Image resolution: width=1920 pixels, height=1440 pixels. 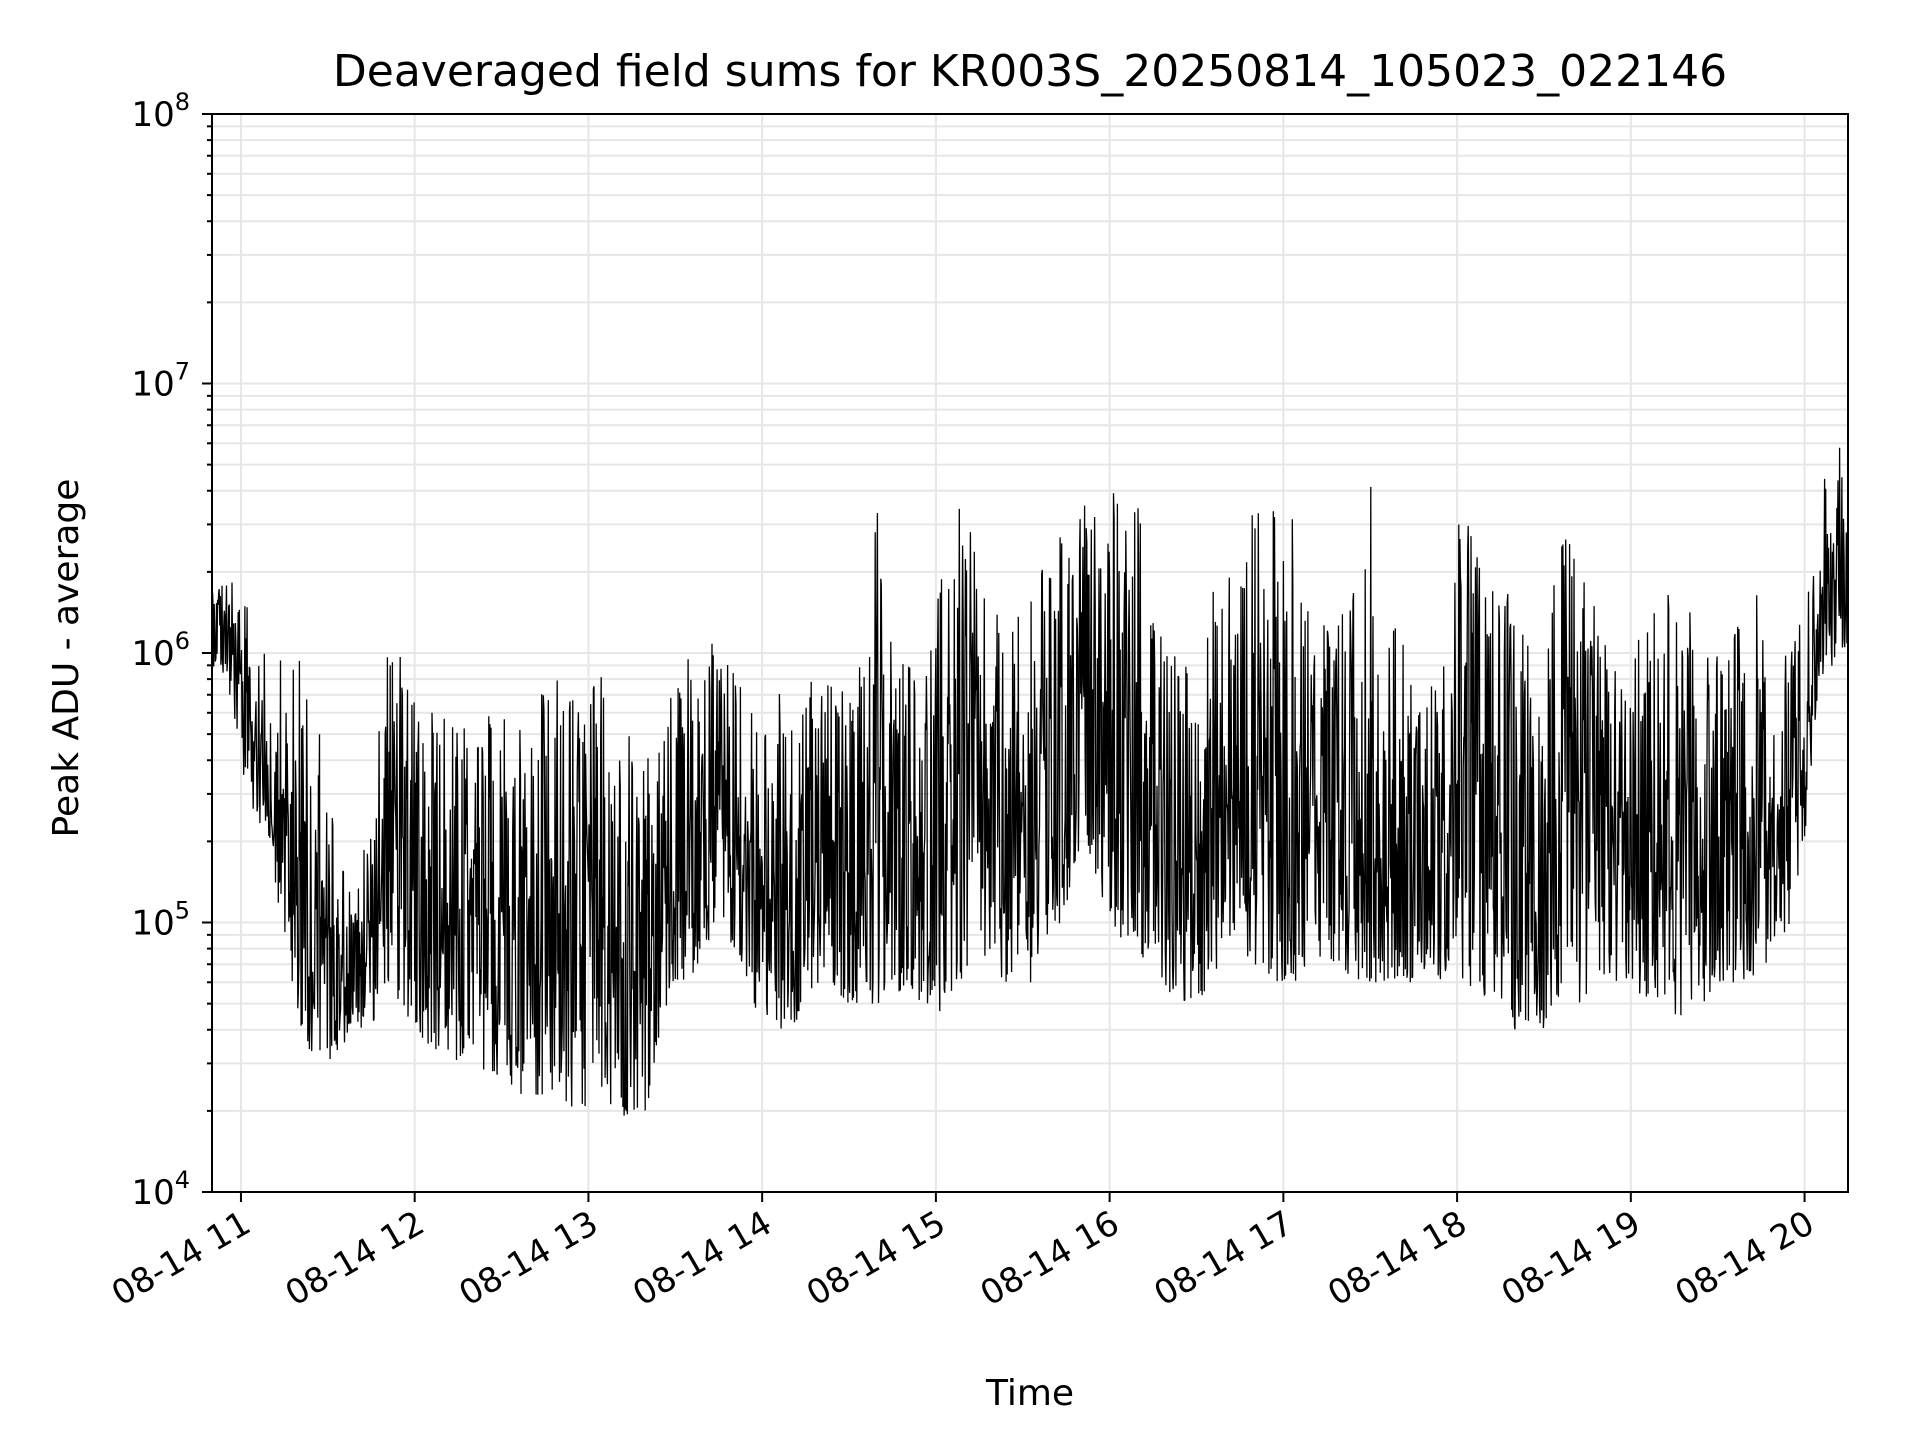 I want to click on y-tick-label: 10⁶, so click(x=160, y=650).